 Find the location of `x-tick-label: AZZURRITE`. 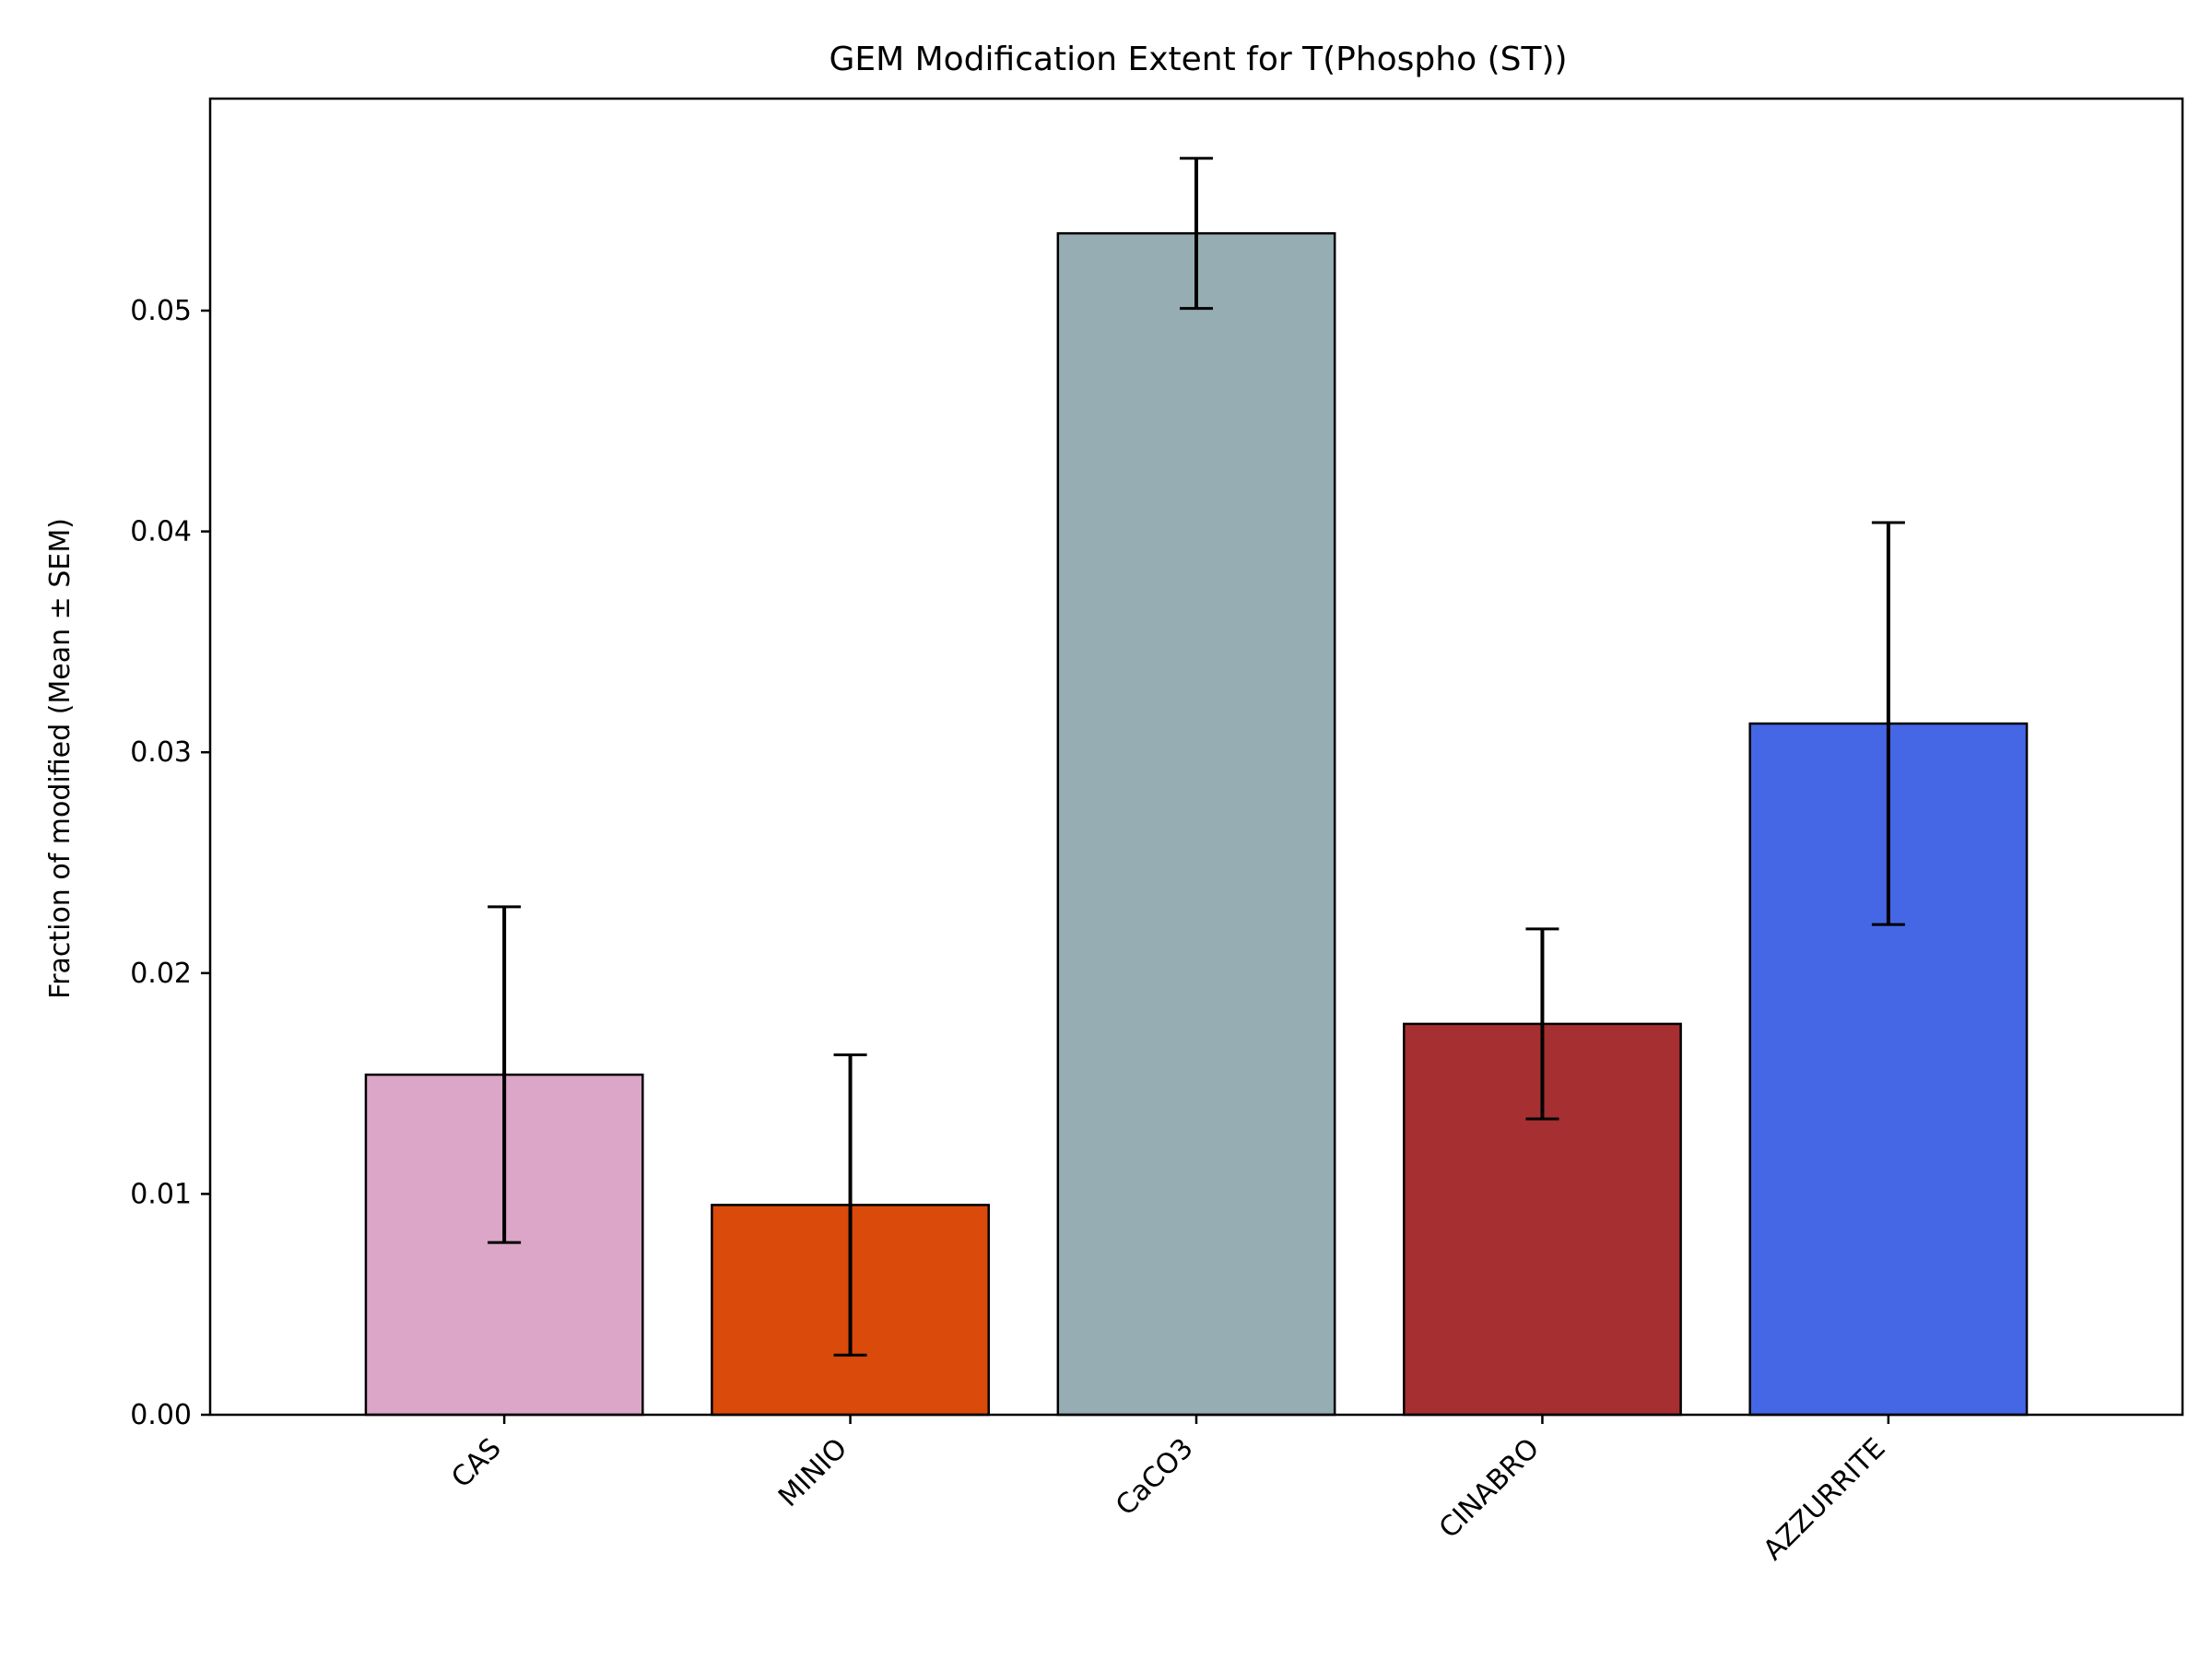

x-tick-label: AZZURRITE is located at coordinates (1825, 1499).